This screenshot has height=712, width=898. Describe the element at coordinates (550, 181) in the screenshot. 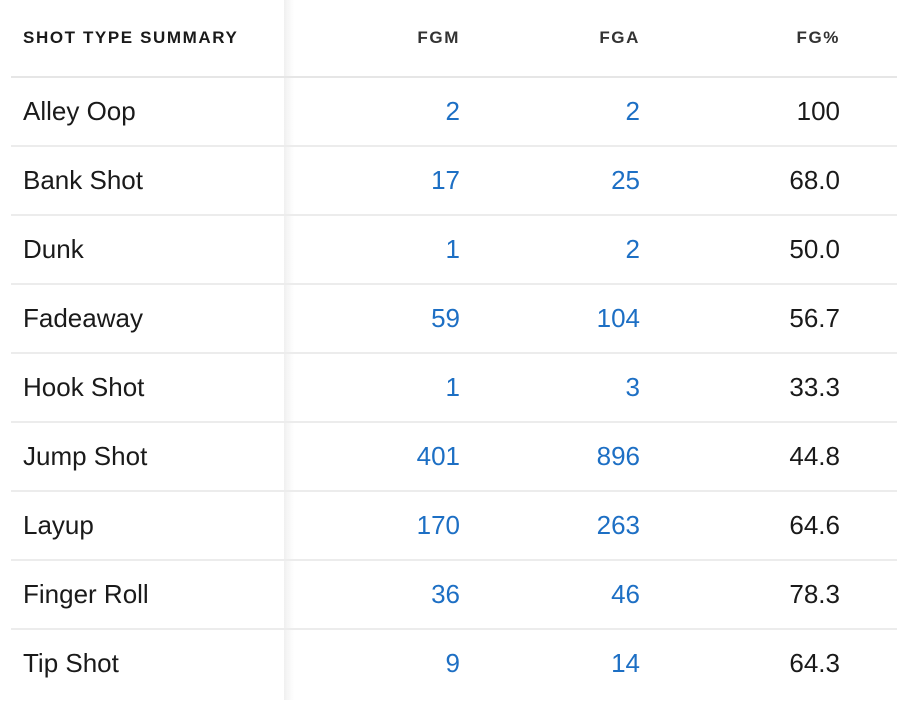

I see `fga-link: 25` at that location.